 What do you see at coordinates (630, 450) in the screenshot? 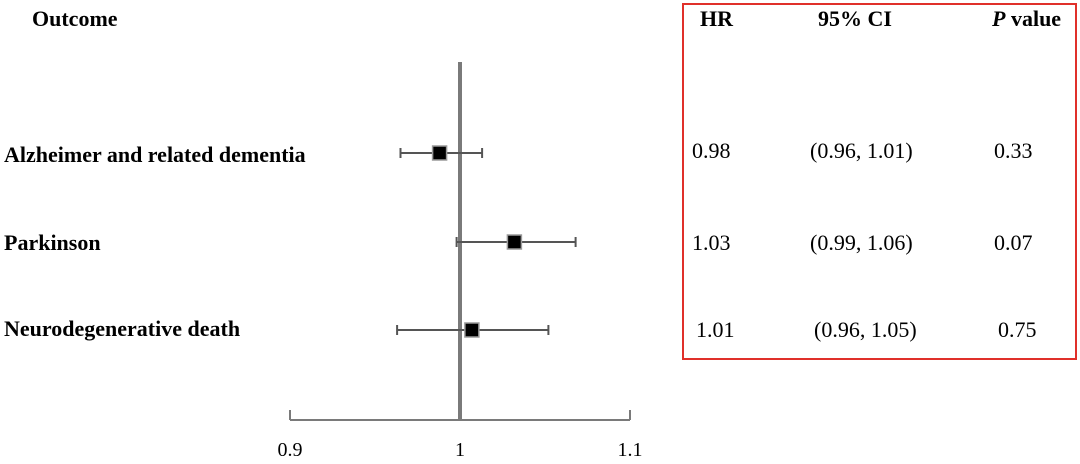
I see `x-tick-label-2: 1.1` at bounding box center [630, 450].